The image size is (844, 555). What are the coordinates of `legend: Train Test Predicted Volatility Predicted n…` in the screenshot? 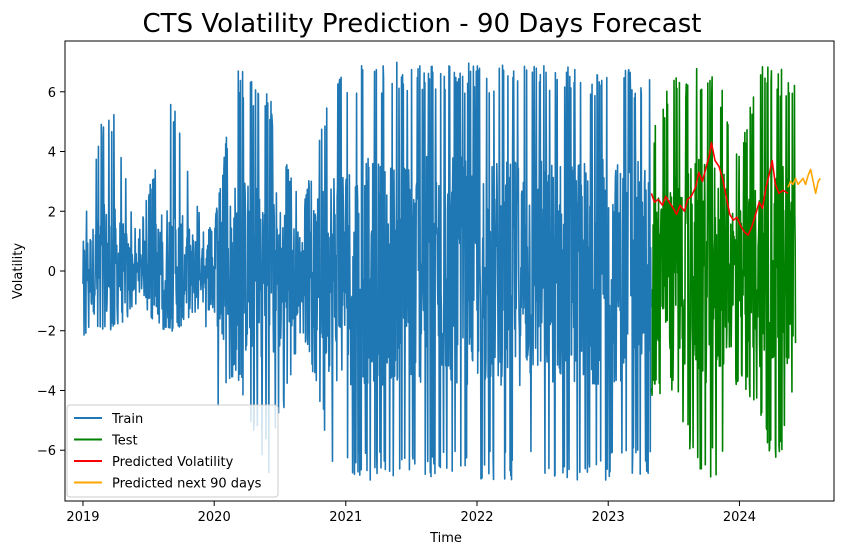 It's located at (172, 451).